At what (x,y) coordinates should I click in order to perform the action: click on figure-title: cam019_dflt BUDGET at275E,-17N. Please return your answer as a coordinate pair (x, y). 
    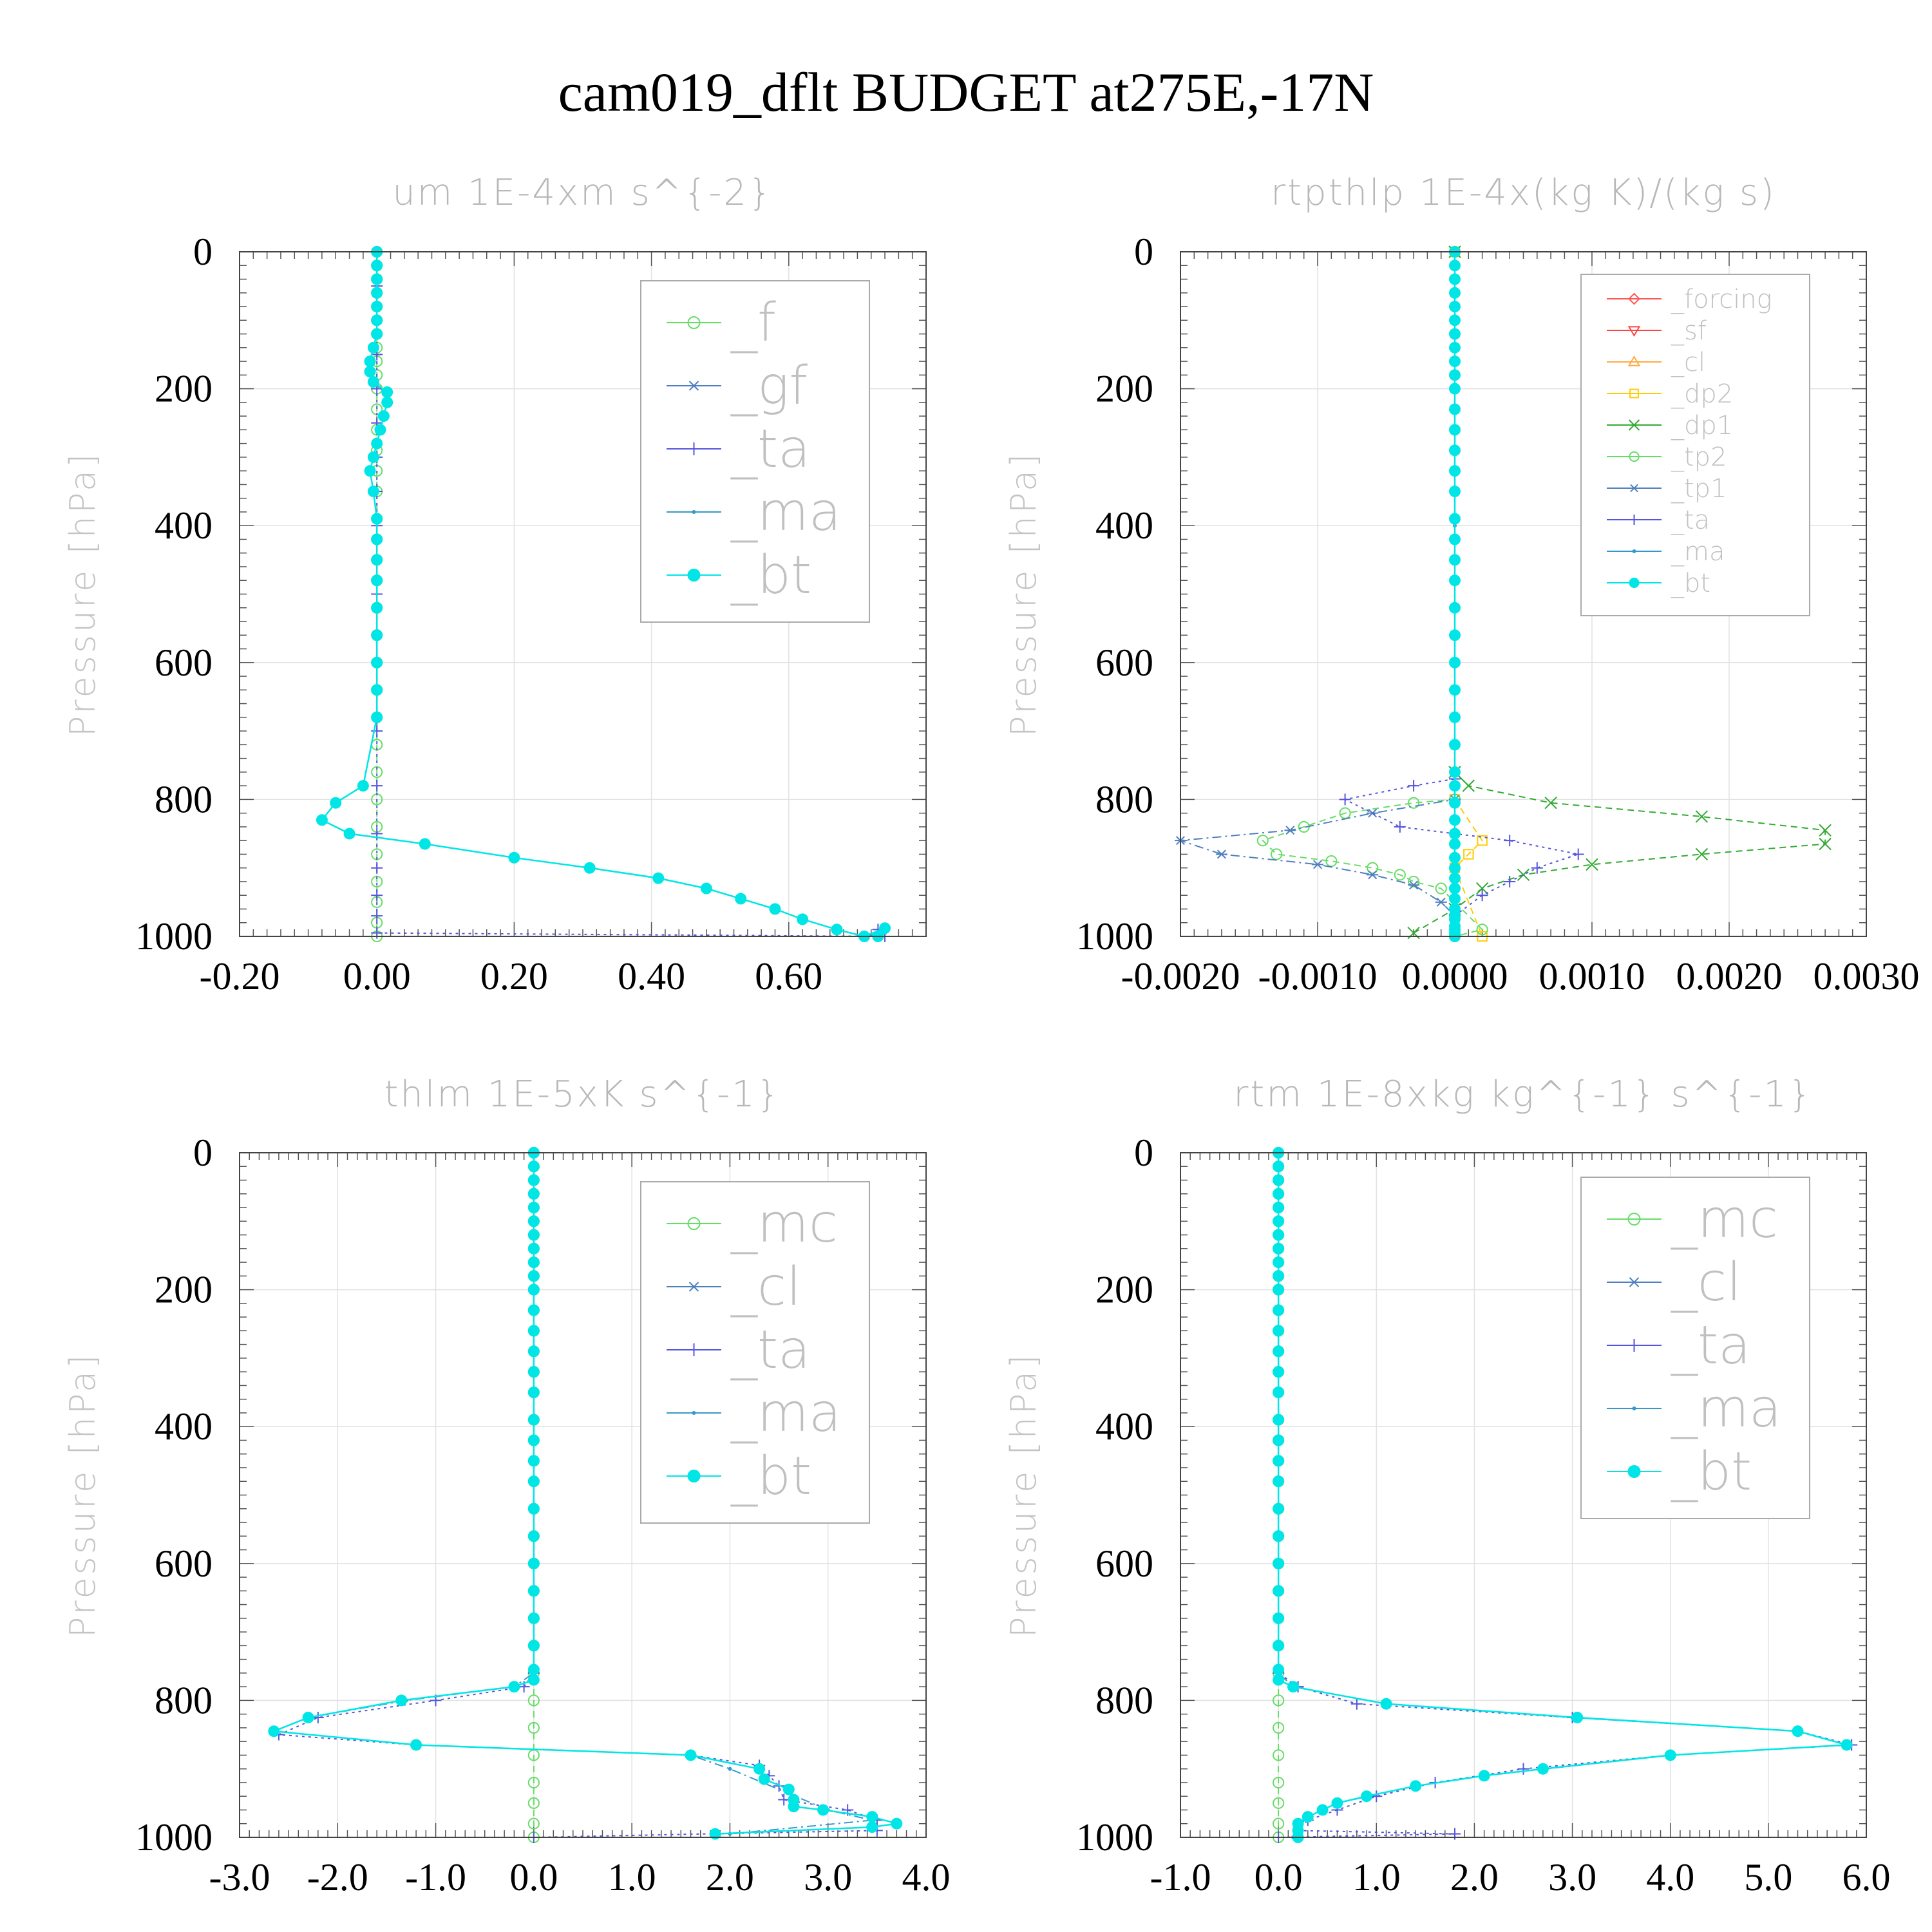
    Looking at the image, I should click on (966, 92).